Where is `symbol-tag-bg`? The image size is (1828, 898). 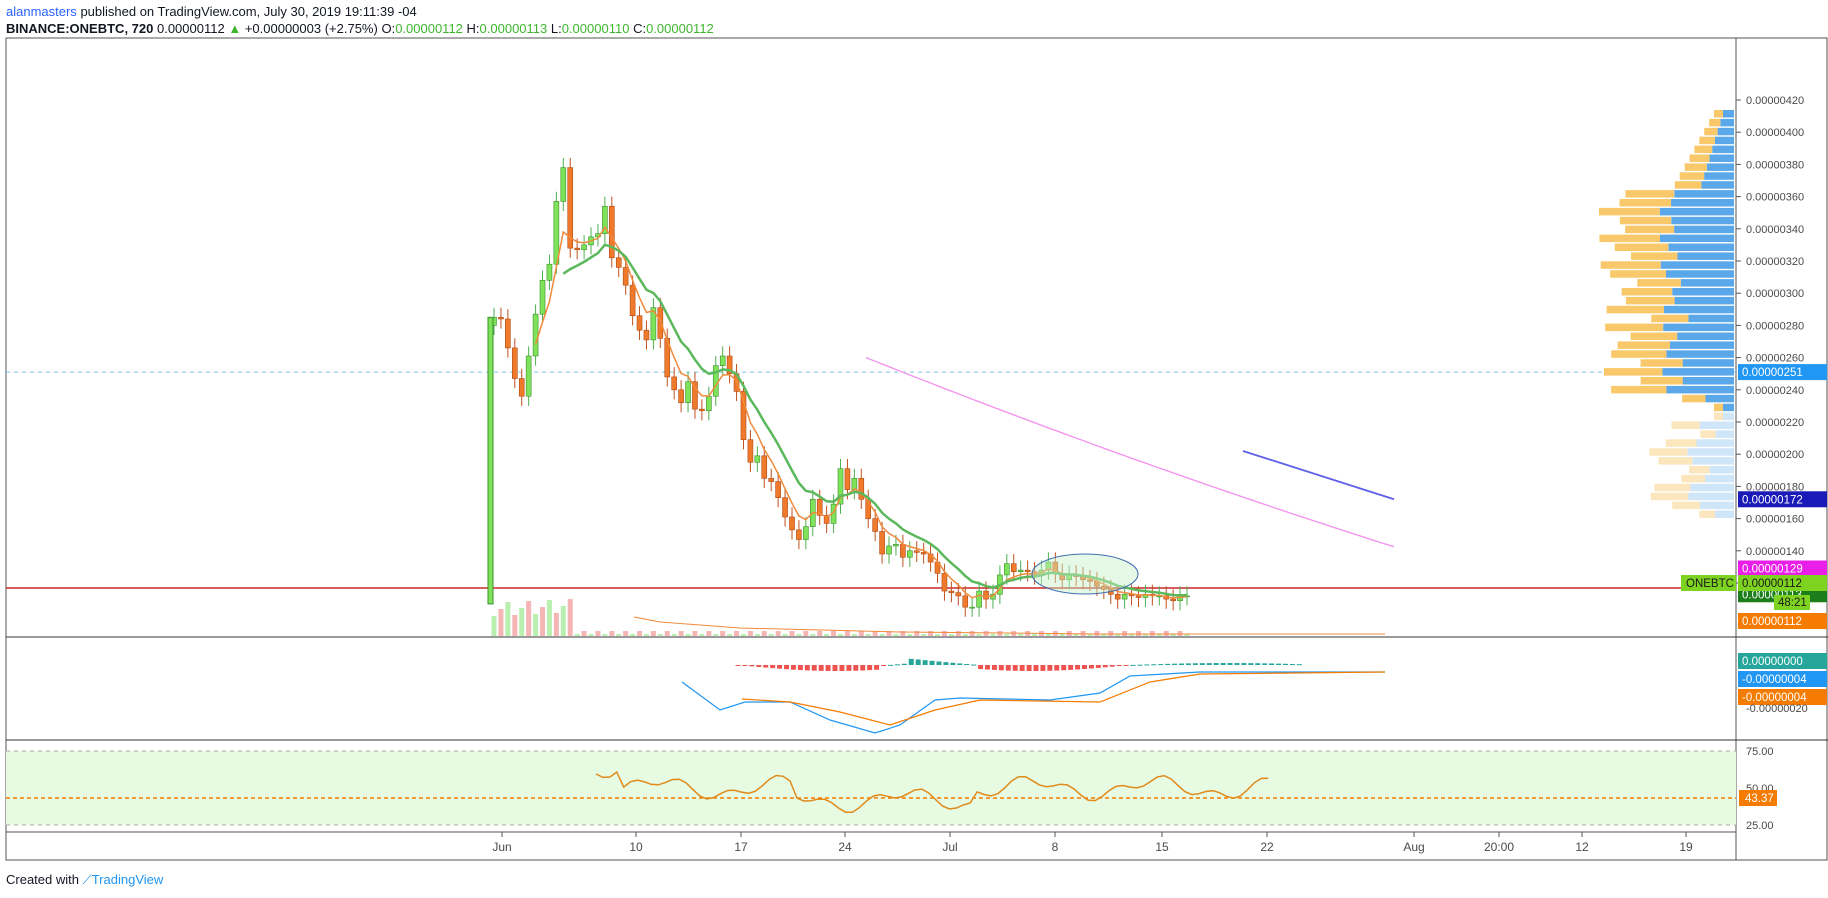 symbol-tag-bg is located at coordinates (1708, 583).